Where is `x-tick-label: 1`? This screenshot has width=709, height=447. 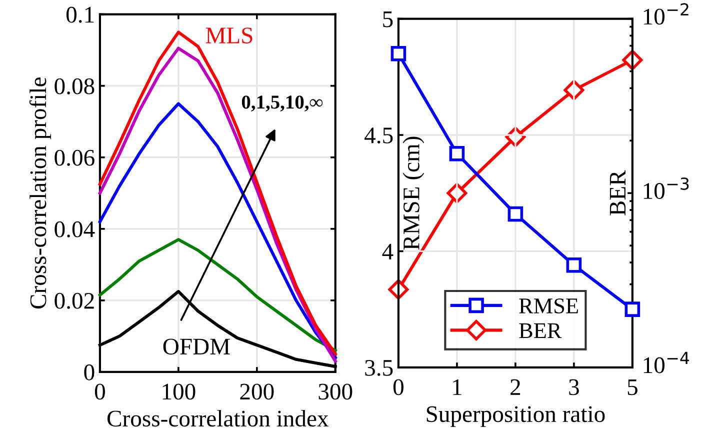 x-tick-label: 1 is located at coordinates (457, 387).